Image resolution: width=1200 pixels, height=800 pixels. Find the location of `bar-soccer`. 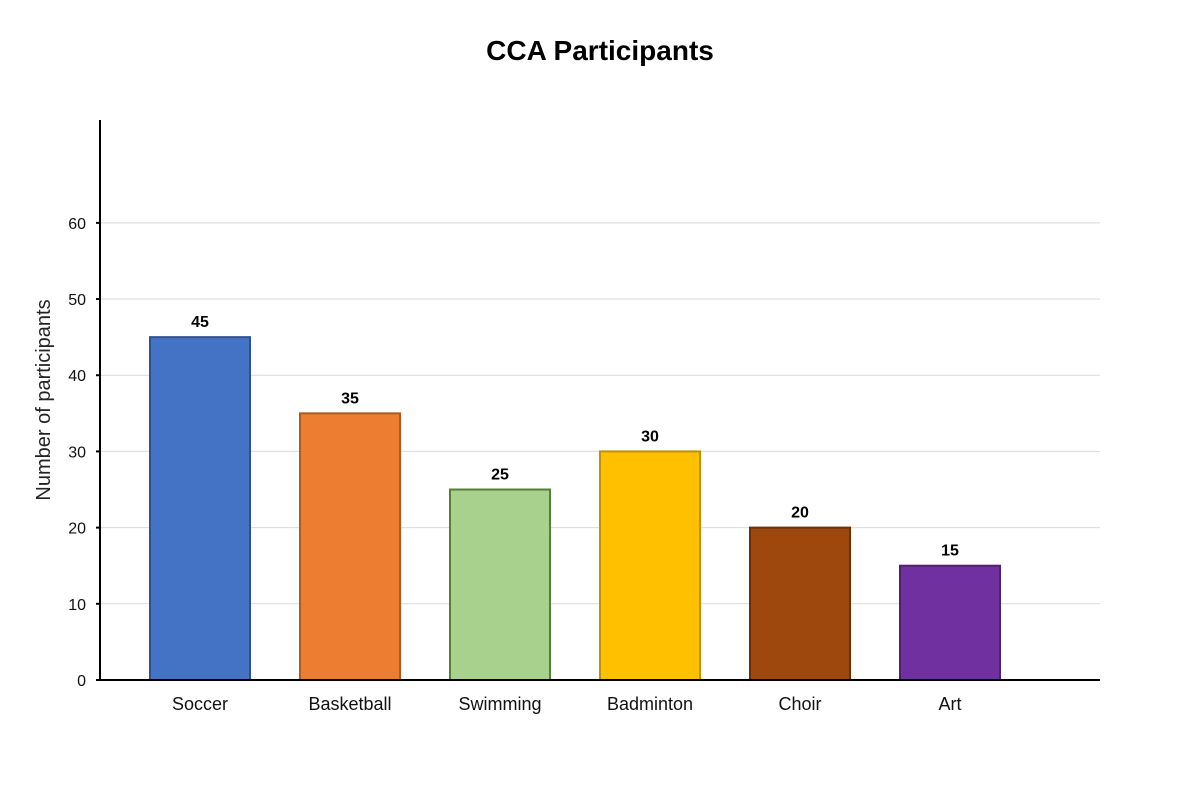

bar-soccer is located at coordinates (200, 508).